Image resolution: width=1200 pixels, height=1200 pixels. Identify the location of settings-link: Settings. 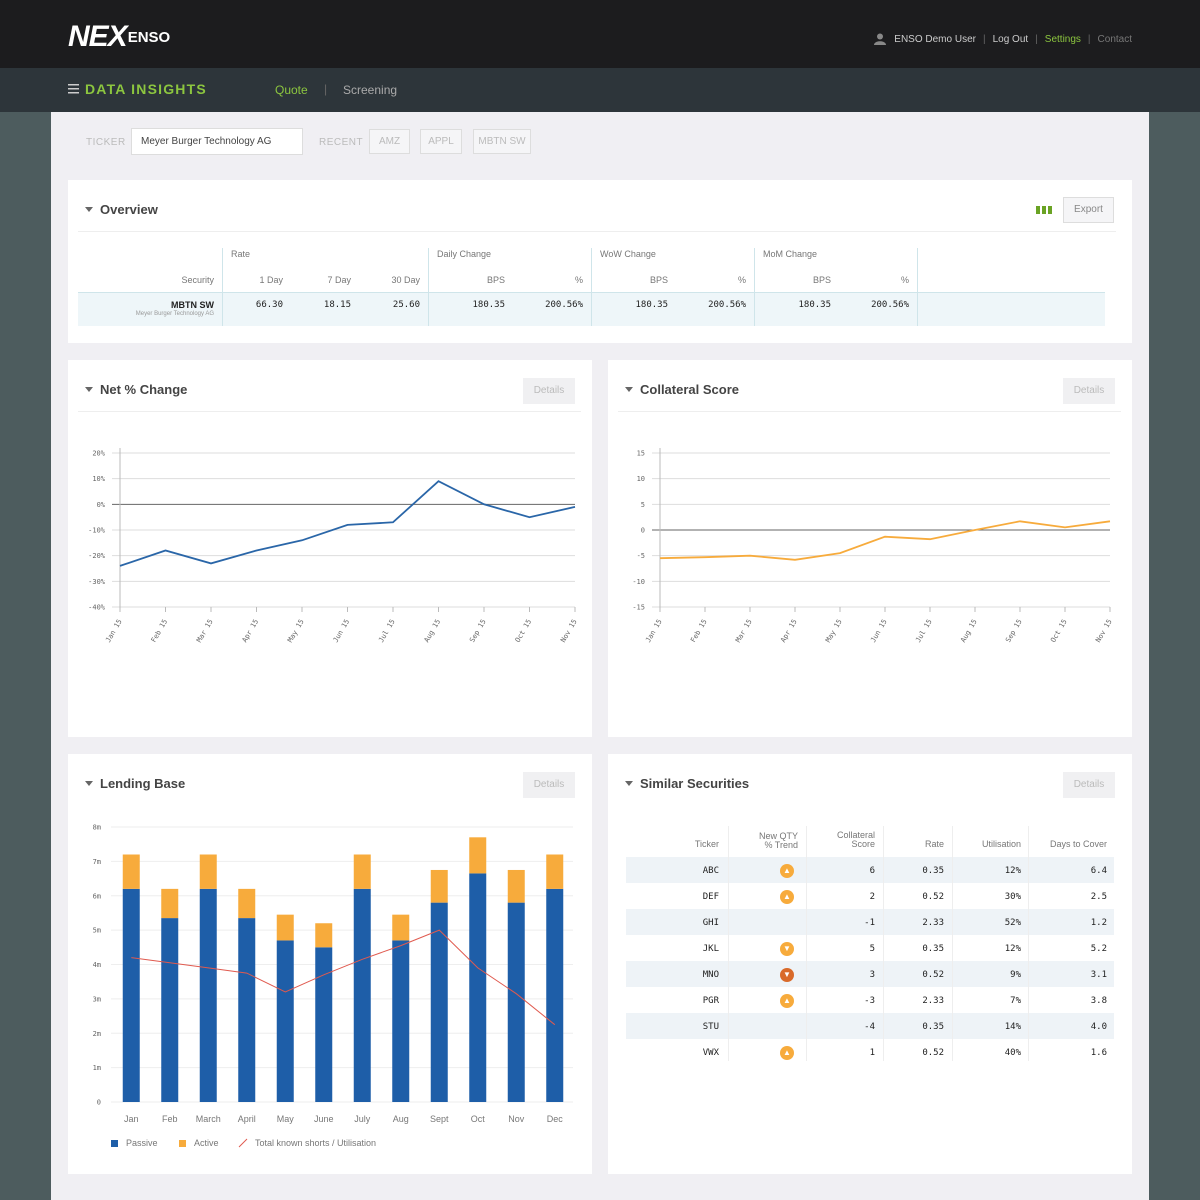
(1062, 39).